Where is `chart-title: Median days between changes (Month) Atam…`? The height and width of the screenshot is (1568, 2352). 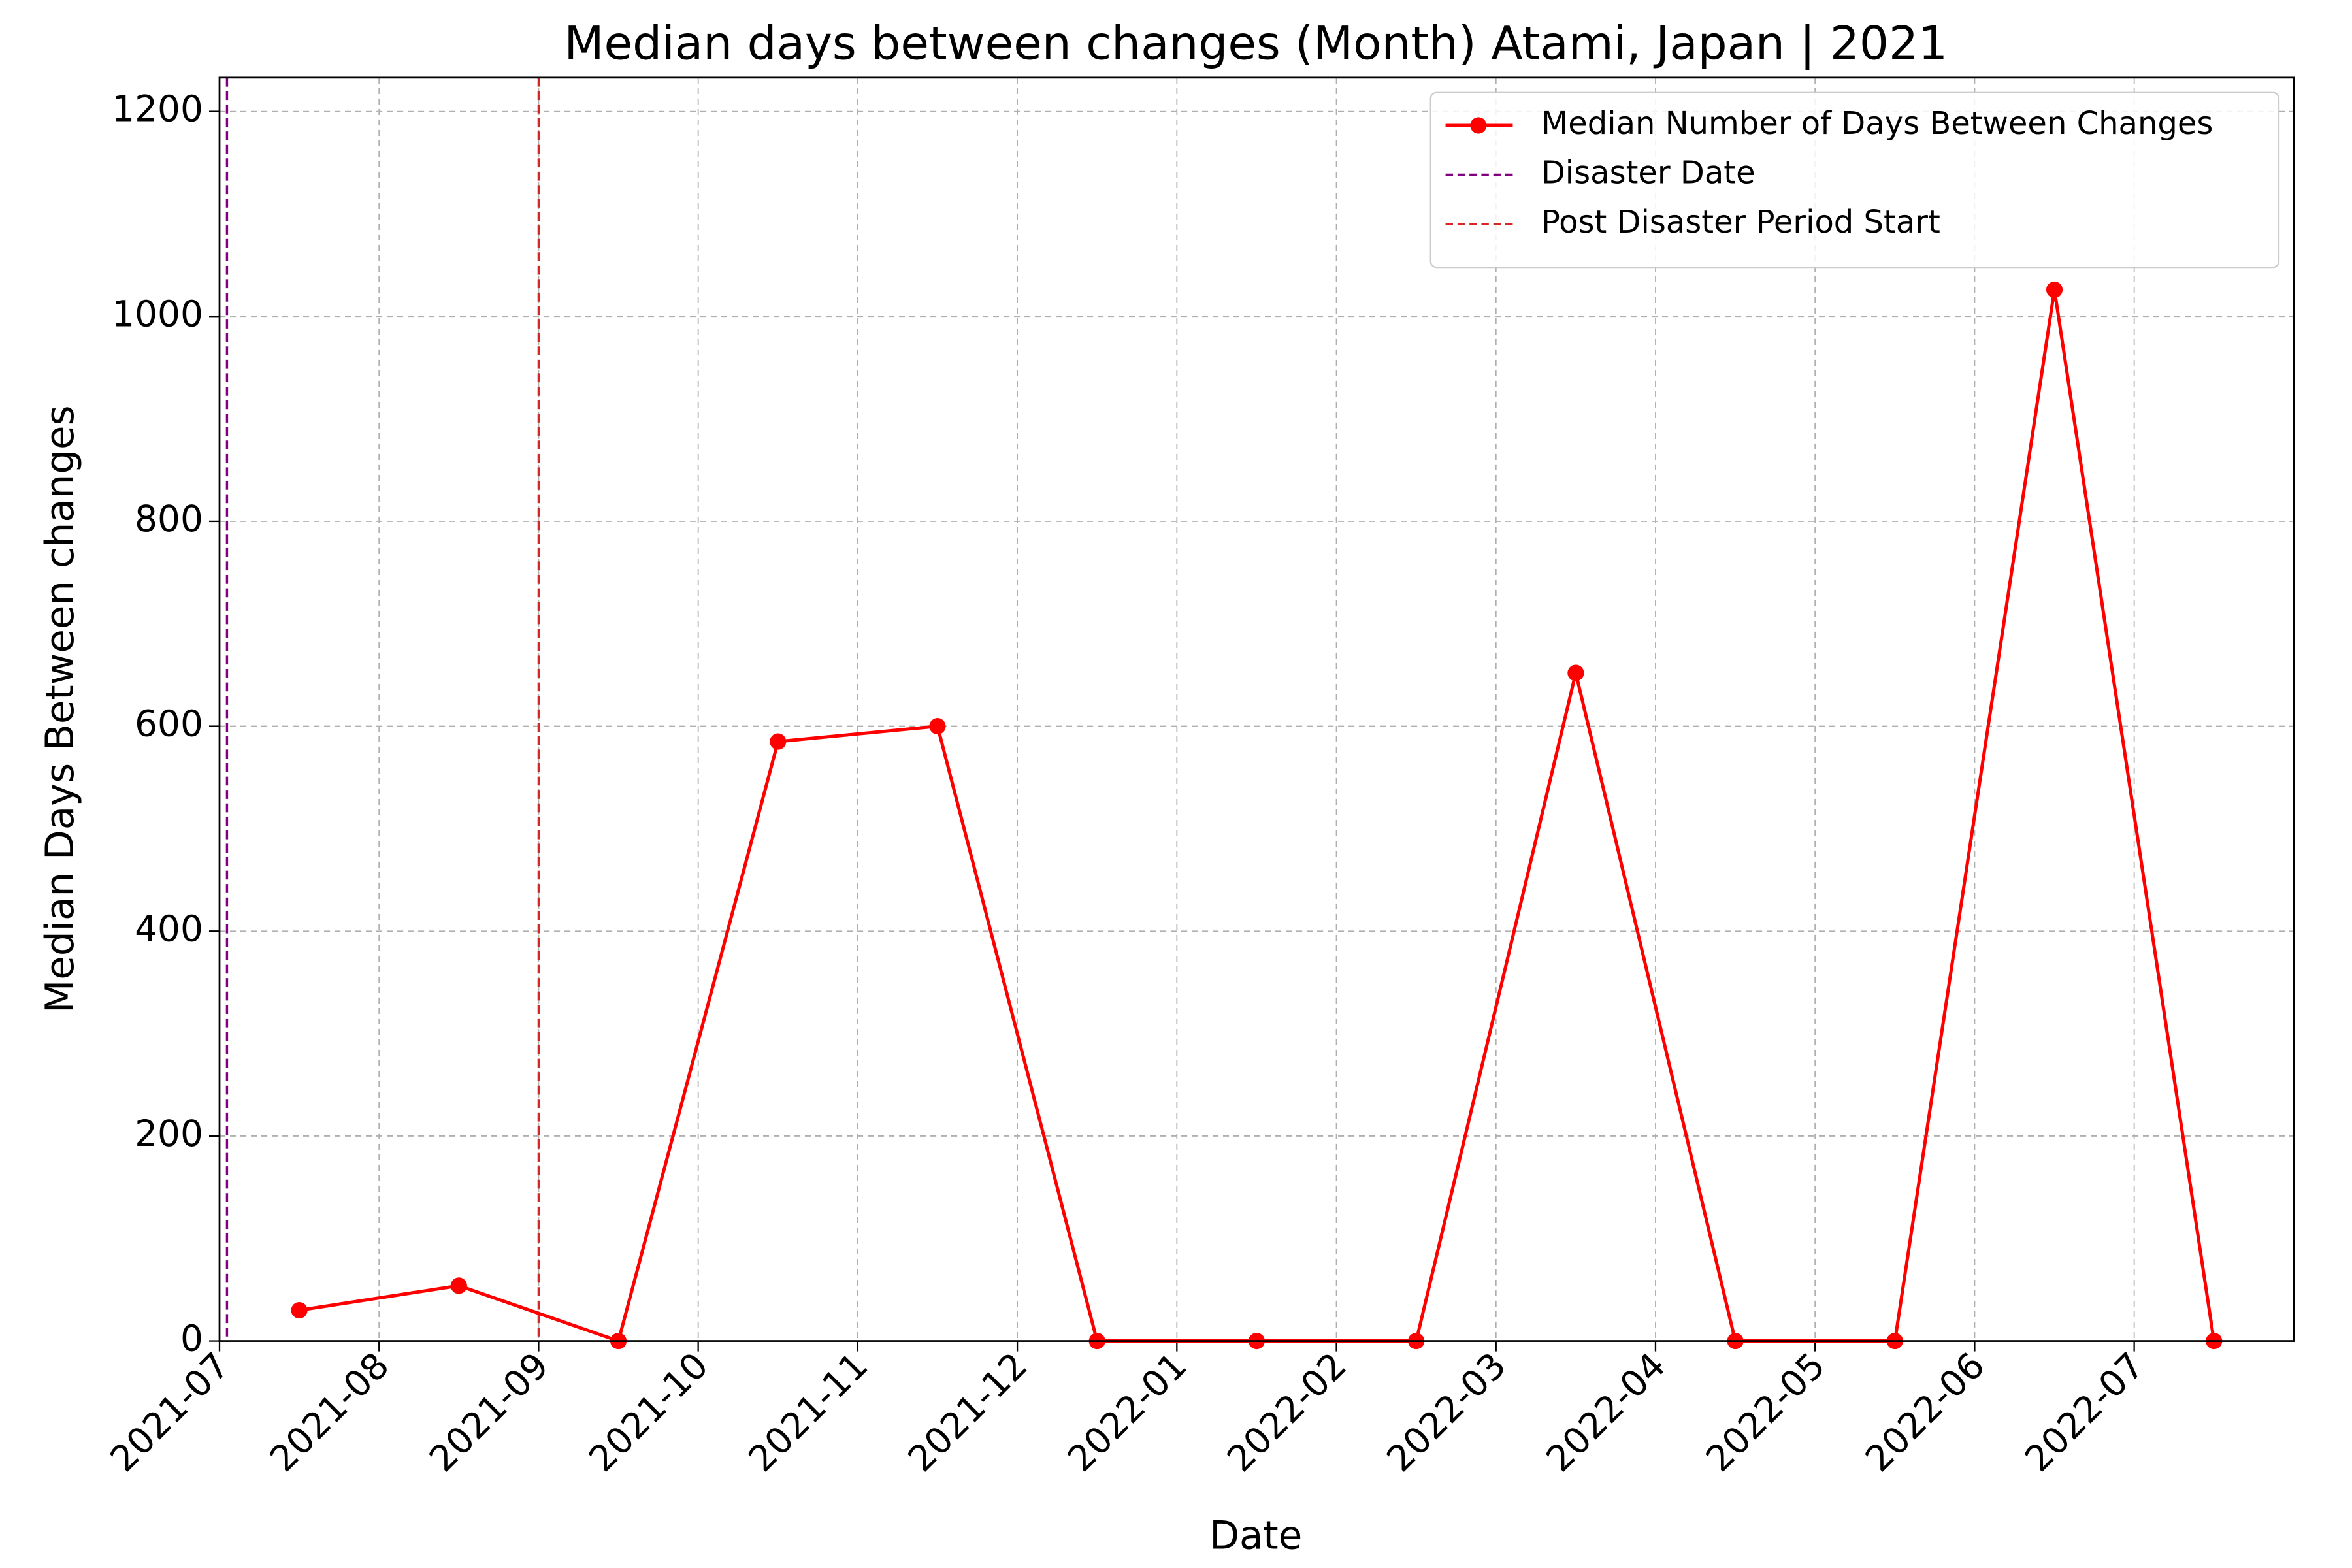 chart-title: Median days between changes (Month) Atam… is located at coordinates (1256, 43).